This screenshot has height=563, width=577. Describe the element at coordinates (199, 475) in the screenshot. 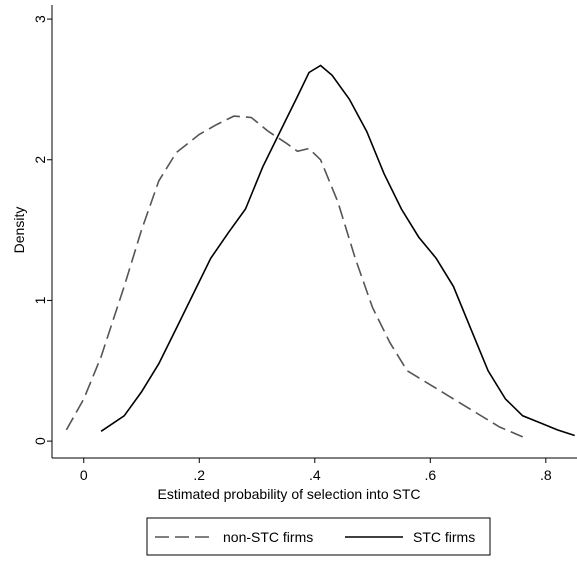

I see `x-tick-label: .2` at that location.